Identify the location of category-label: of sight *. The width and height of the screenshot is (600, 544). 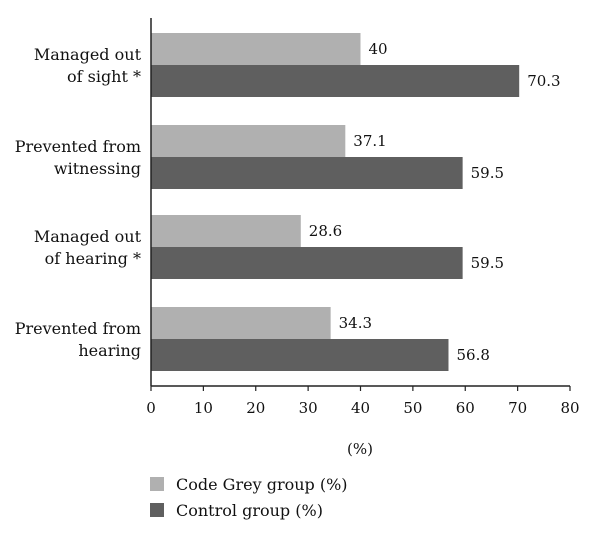
(104, 76).